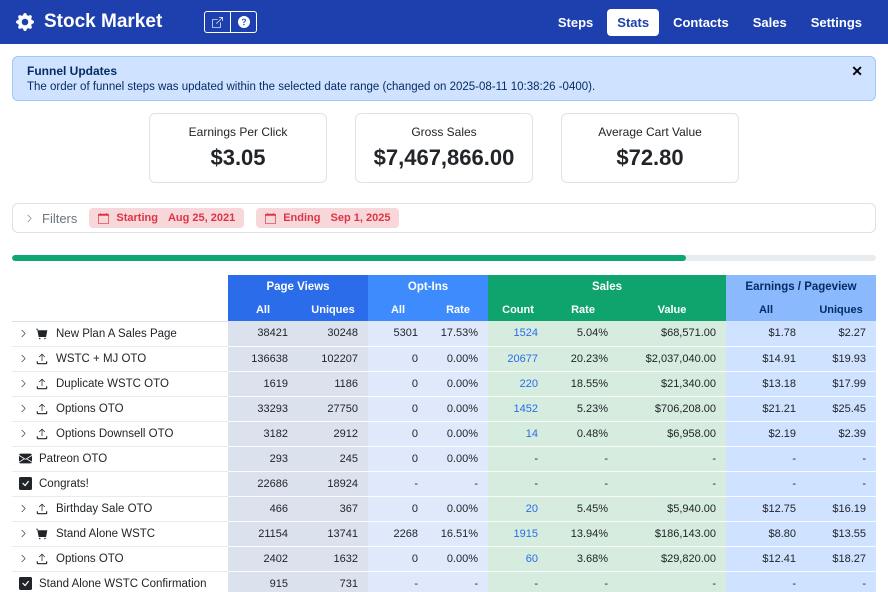 This screenshot has height=592, width=888. Describe the element at coordinates (263, 359) in the screenshot. I see `stat-cell: 136638` at that location.